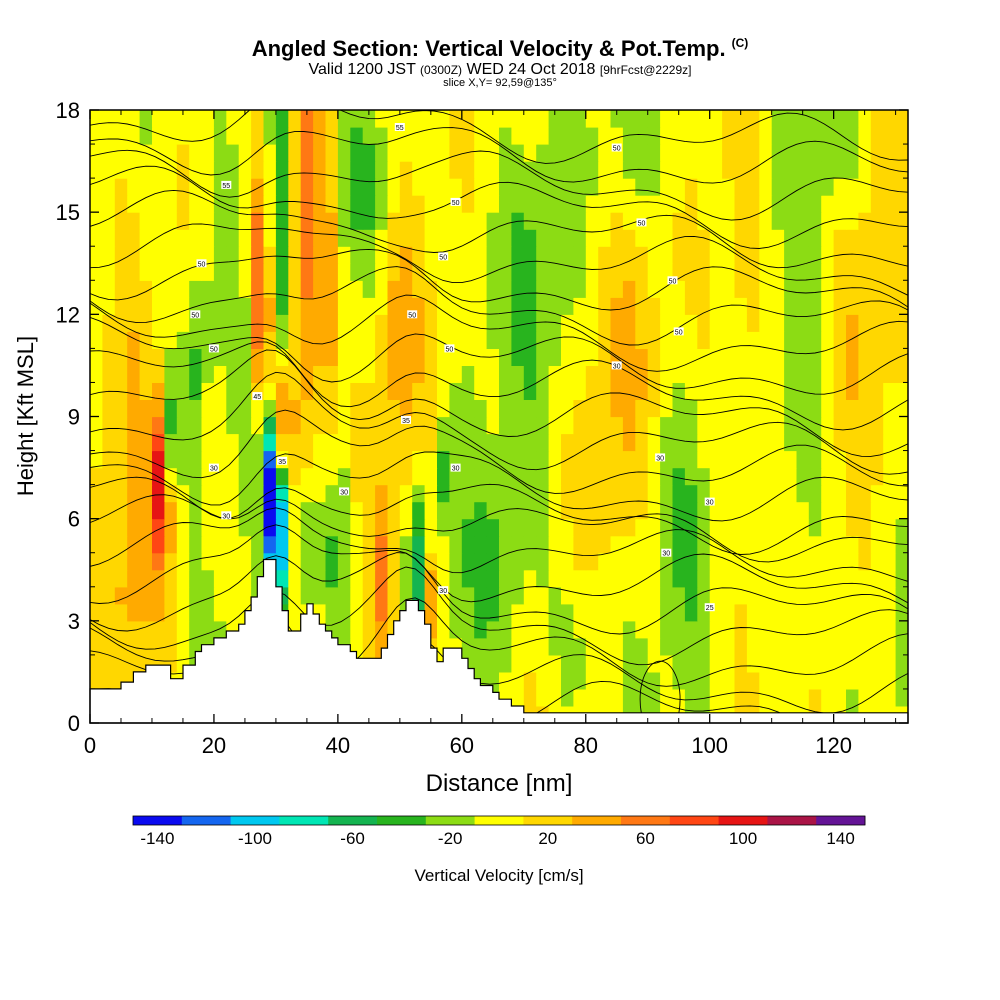 This screenshot has width=1000, height=1000. Describe the element at coordinates (412, 315) in the screenshot. I see `contour-label: 50` at that location.